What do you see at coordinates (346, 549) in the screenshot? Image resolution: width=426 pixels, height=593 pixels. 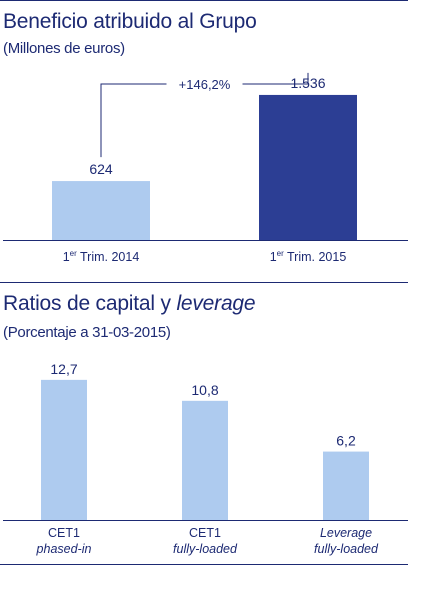 I see `chart2-category-sublabel-3: fully-loaded` at bounding box center [346, 549].